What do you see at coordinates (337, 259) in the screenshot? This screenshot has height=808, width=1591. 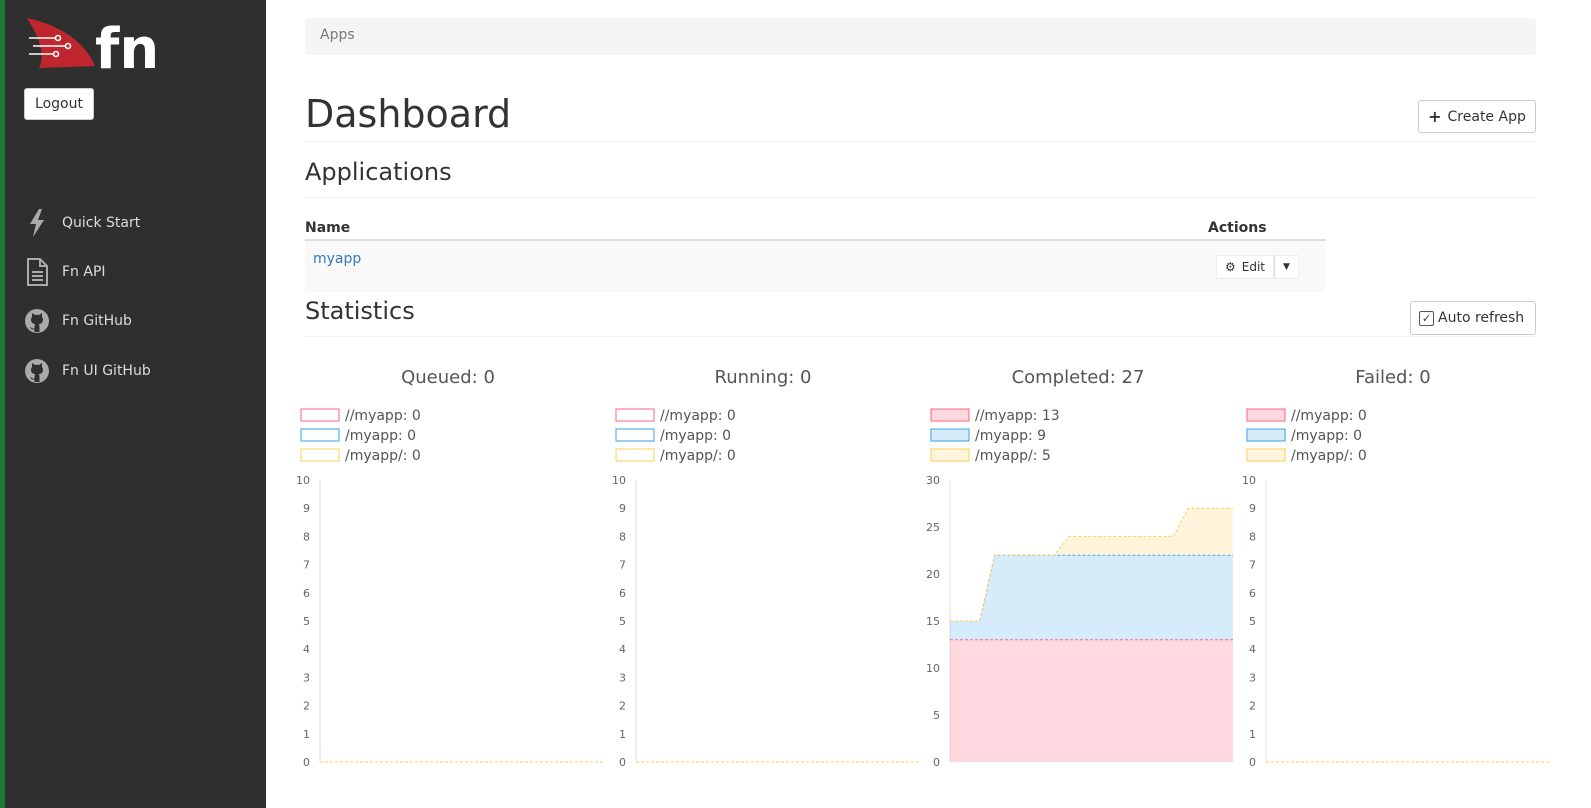 I see `app-link-myapp: myapp` at bounding box center [337, 259].